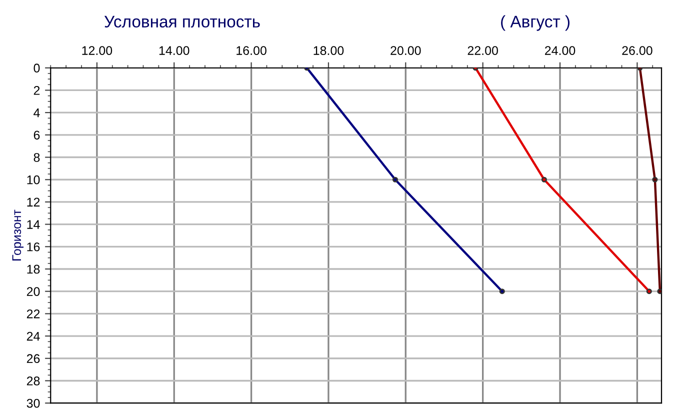 Image resolution: width=675 pixels, height=419 pixels. Describe the element at coordinates (33, 179) in the screenshot. I see `y-tick-label: 10` at that location.